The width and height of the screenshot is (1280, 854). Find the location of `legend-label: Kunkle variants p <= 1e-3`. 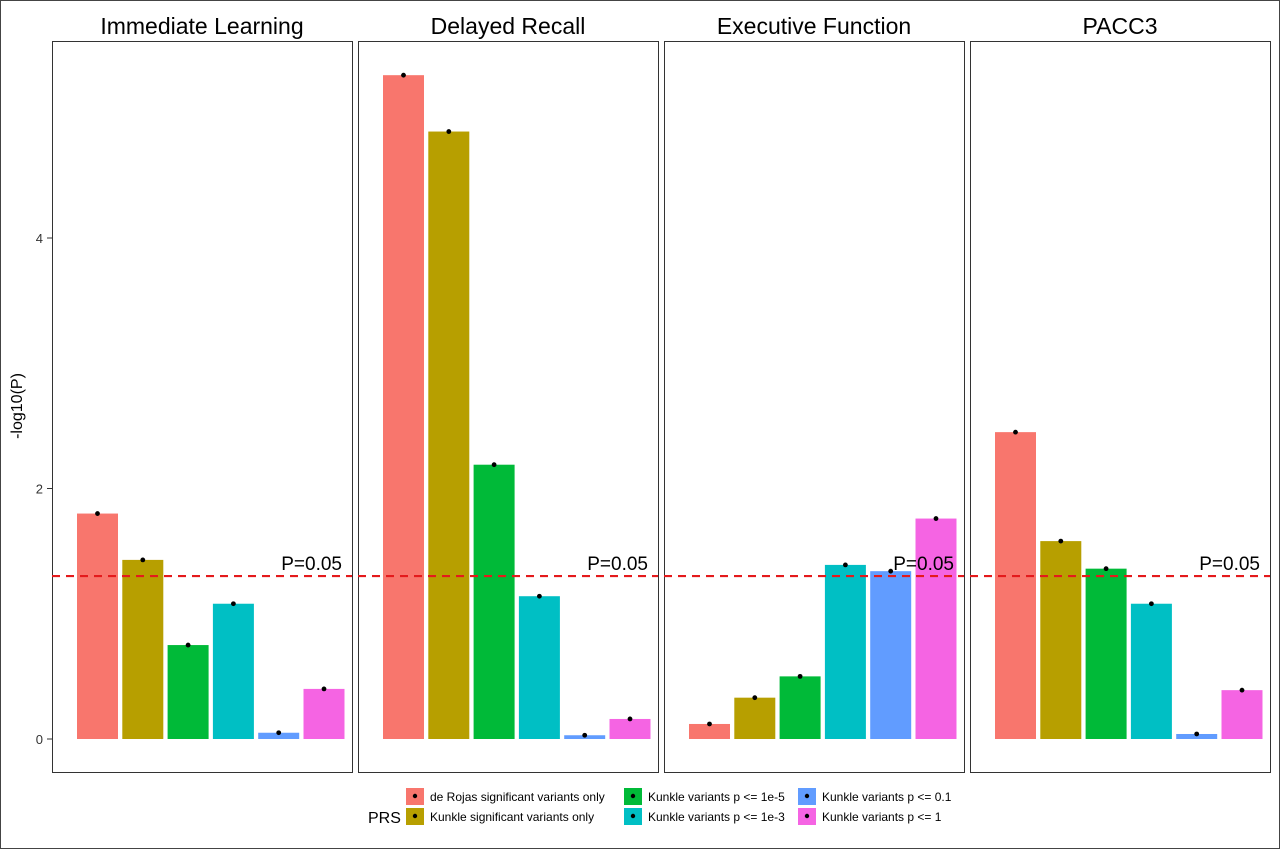

legend-label: Kunkle variants p <= 1e-3 is located at coordinates (716, 817).